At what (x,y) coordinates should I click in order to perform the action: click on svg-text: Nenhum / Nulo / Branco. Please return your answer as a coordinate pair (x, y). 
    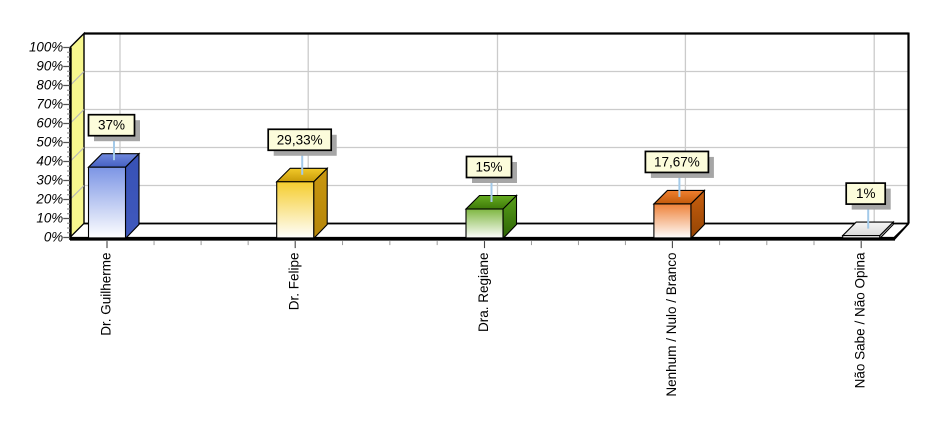
    Looking at the image, I should click on (671, 325).